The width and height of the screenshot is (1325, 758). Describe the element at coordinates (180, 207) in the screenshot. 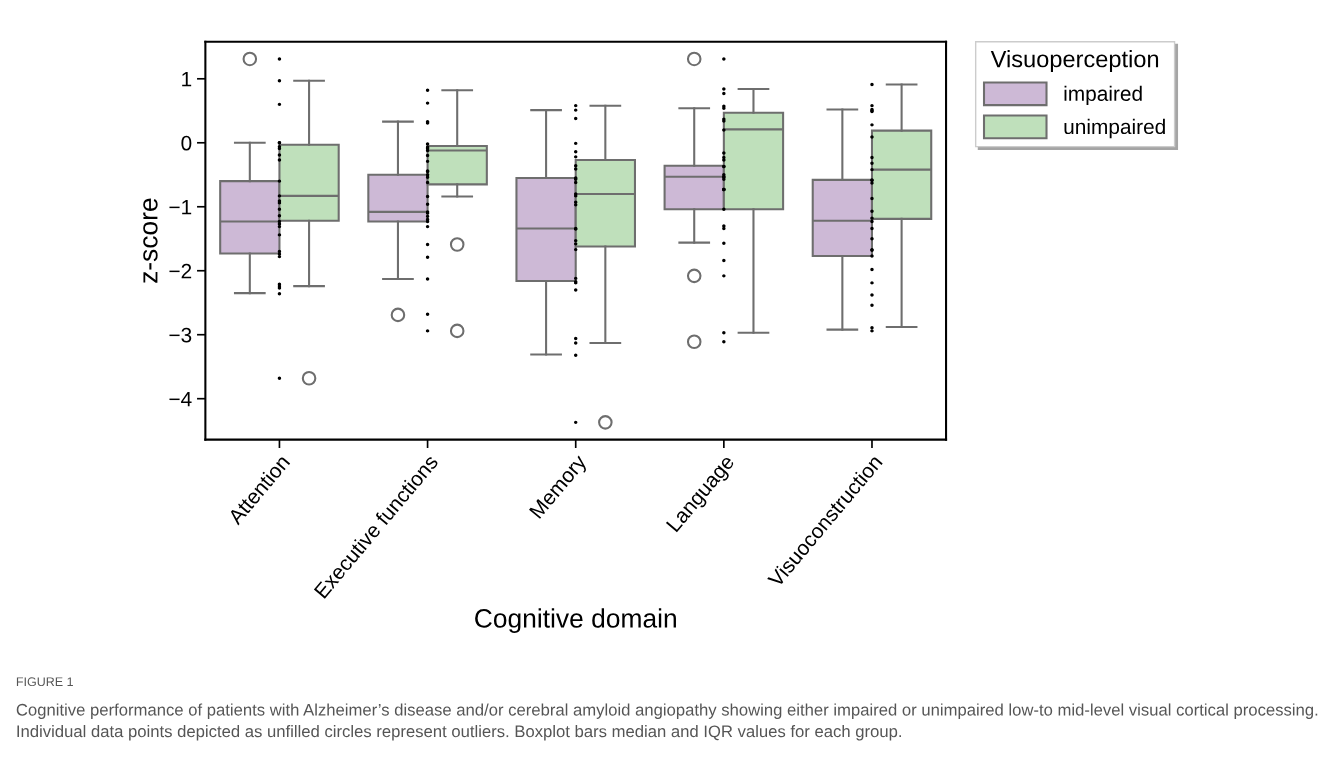

I see `y-tick-label: −1` at that location.